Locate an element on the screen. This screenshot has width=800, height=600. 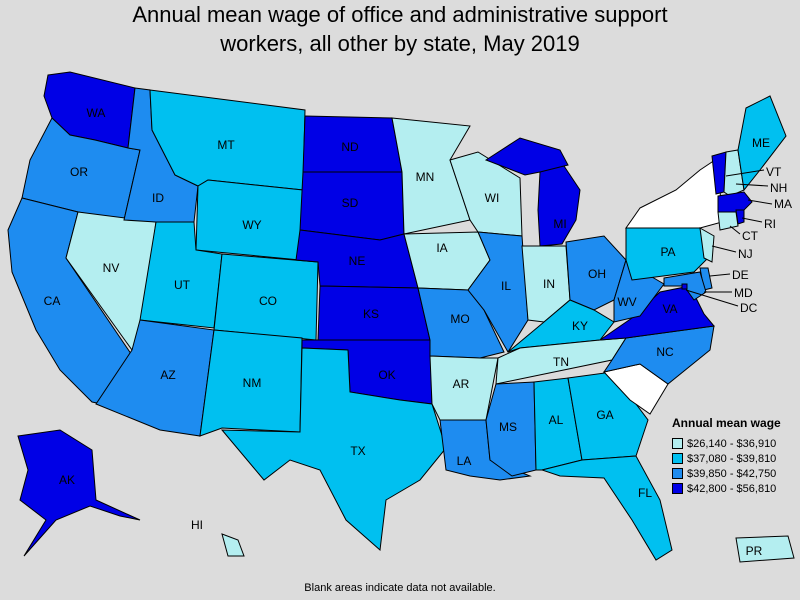
label-nm: NM is located at coordinates (252, 383).